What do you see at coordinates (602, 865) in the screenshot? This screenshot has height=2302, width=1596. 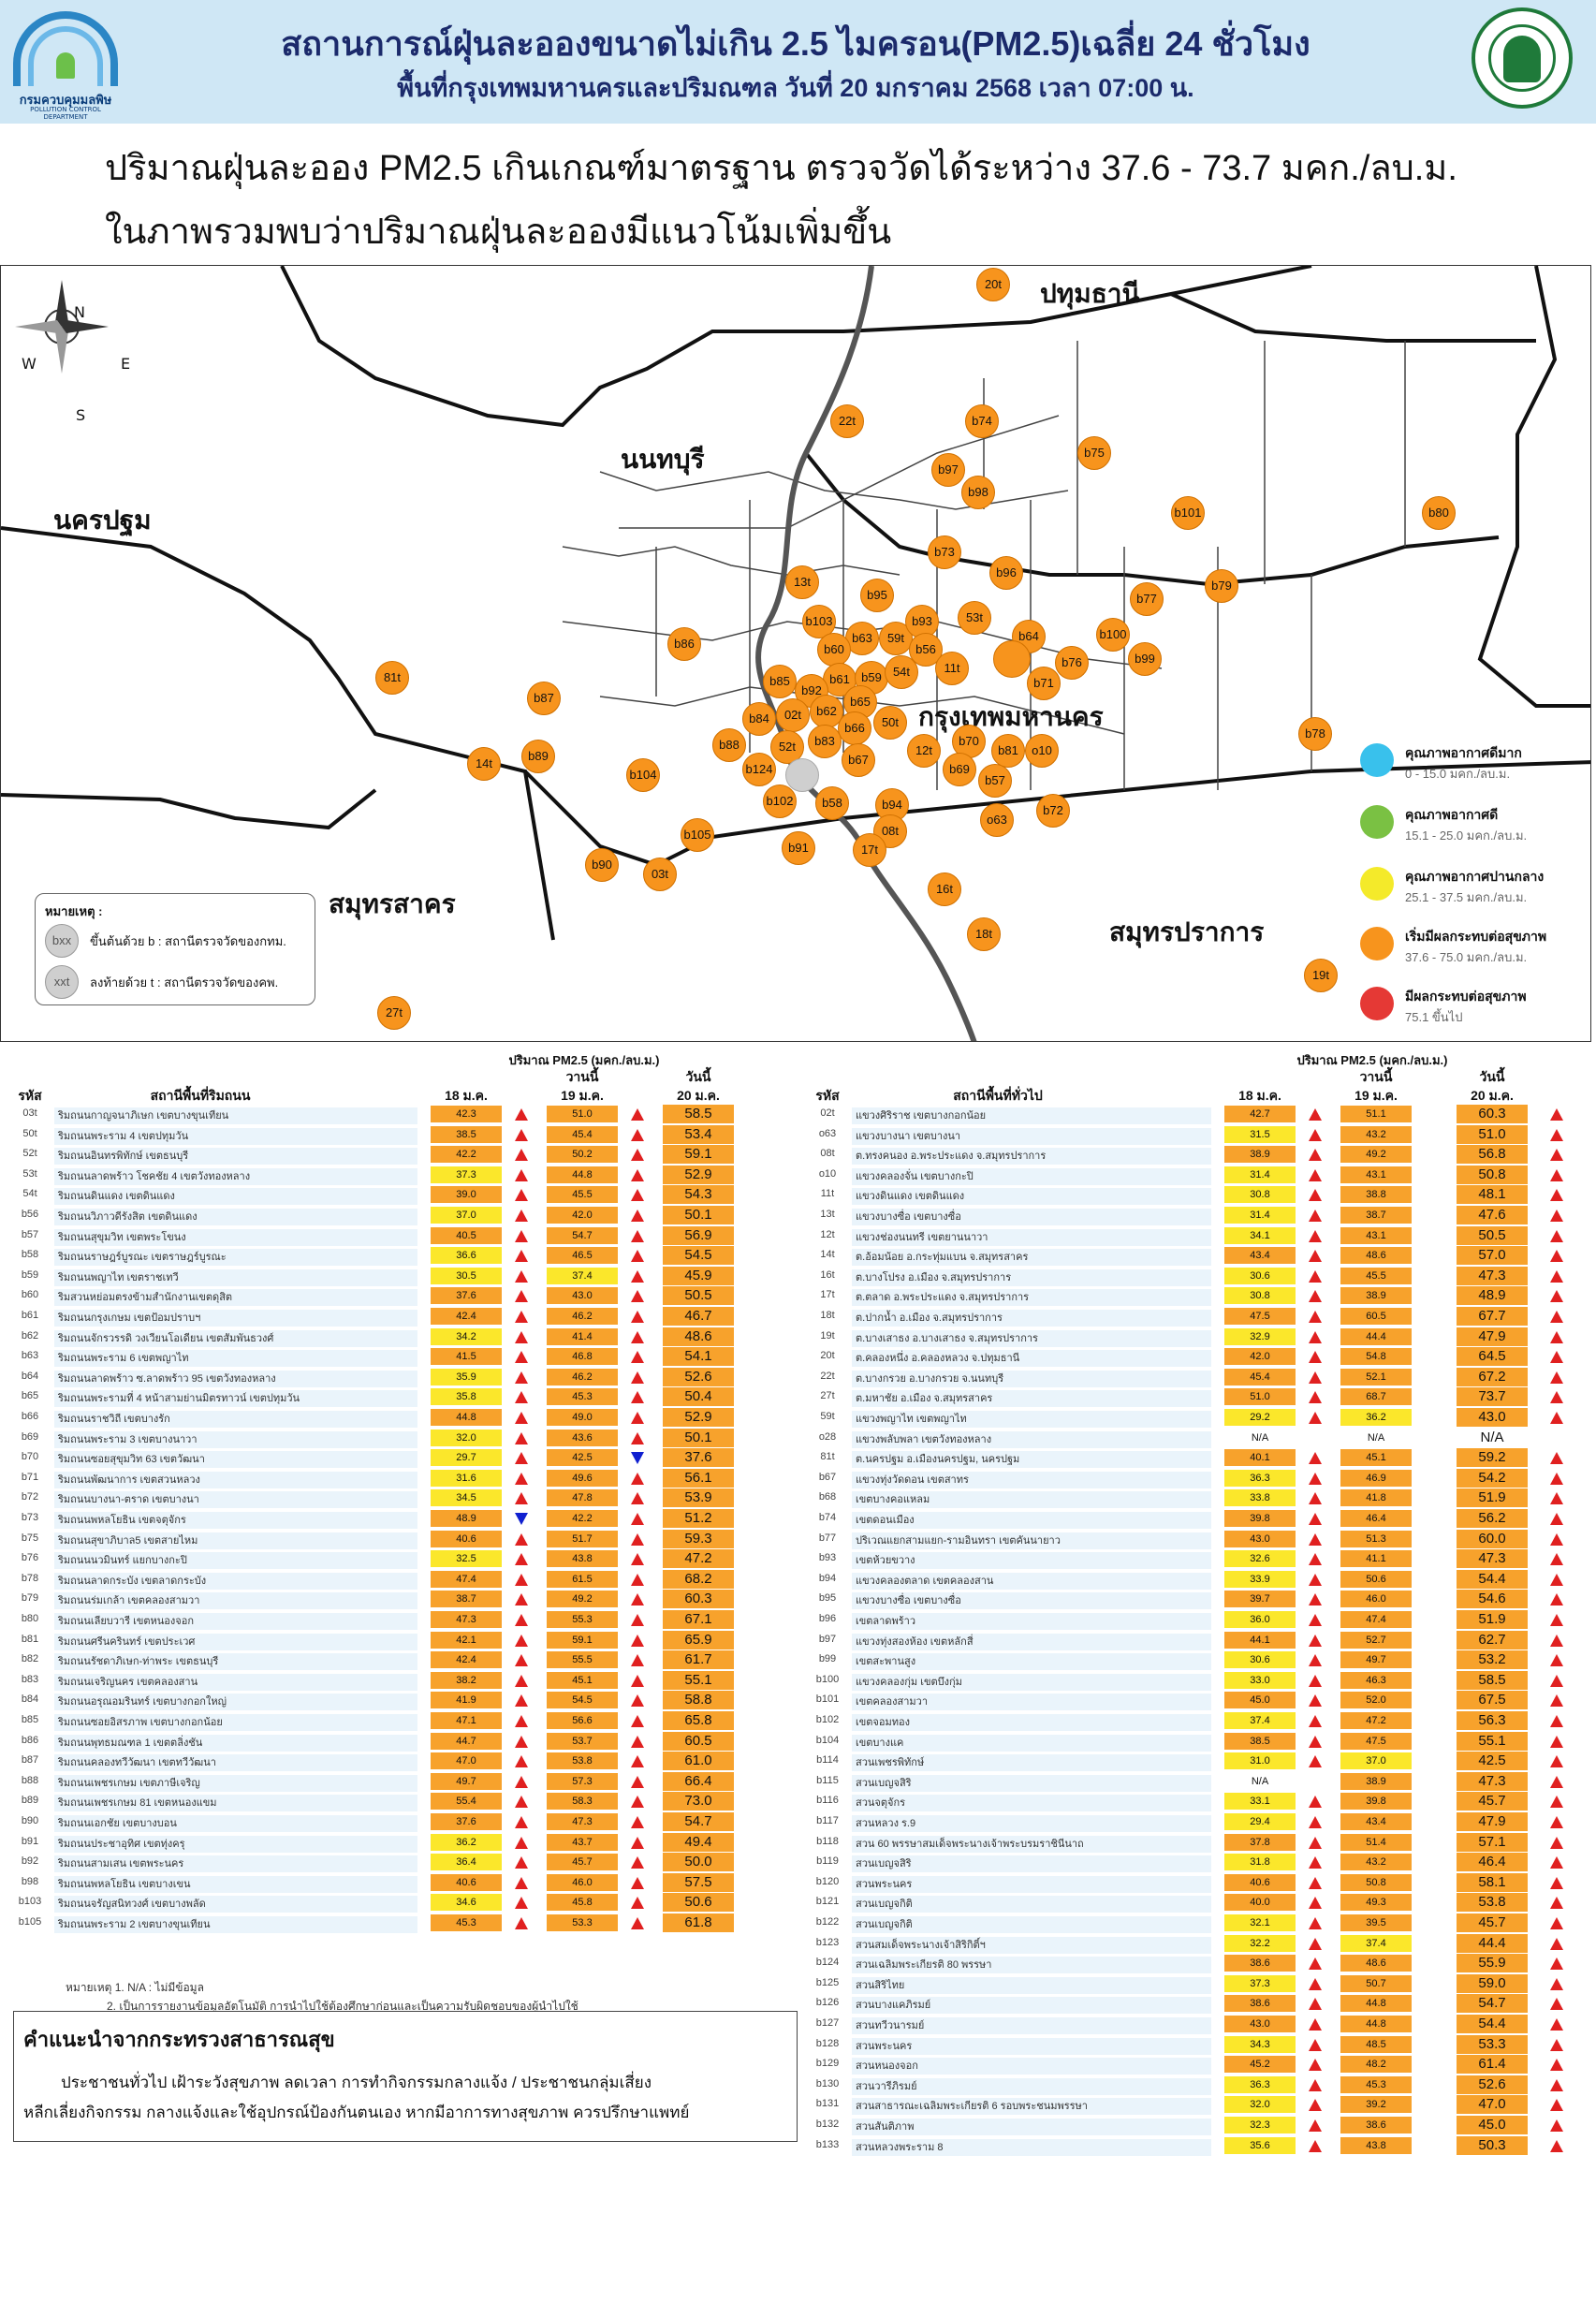 I see `station-marker: b90` at bounding box center [602, 865].